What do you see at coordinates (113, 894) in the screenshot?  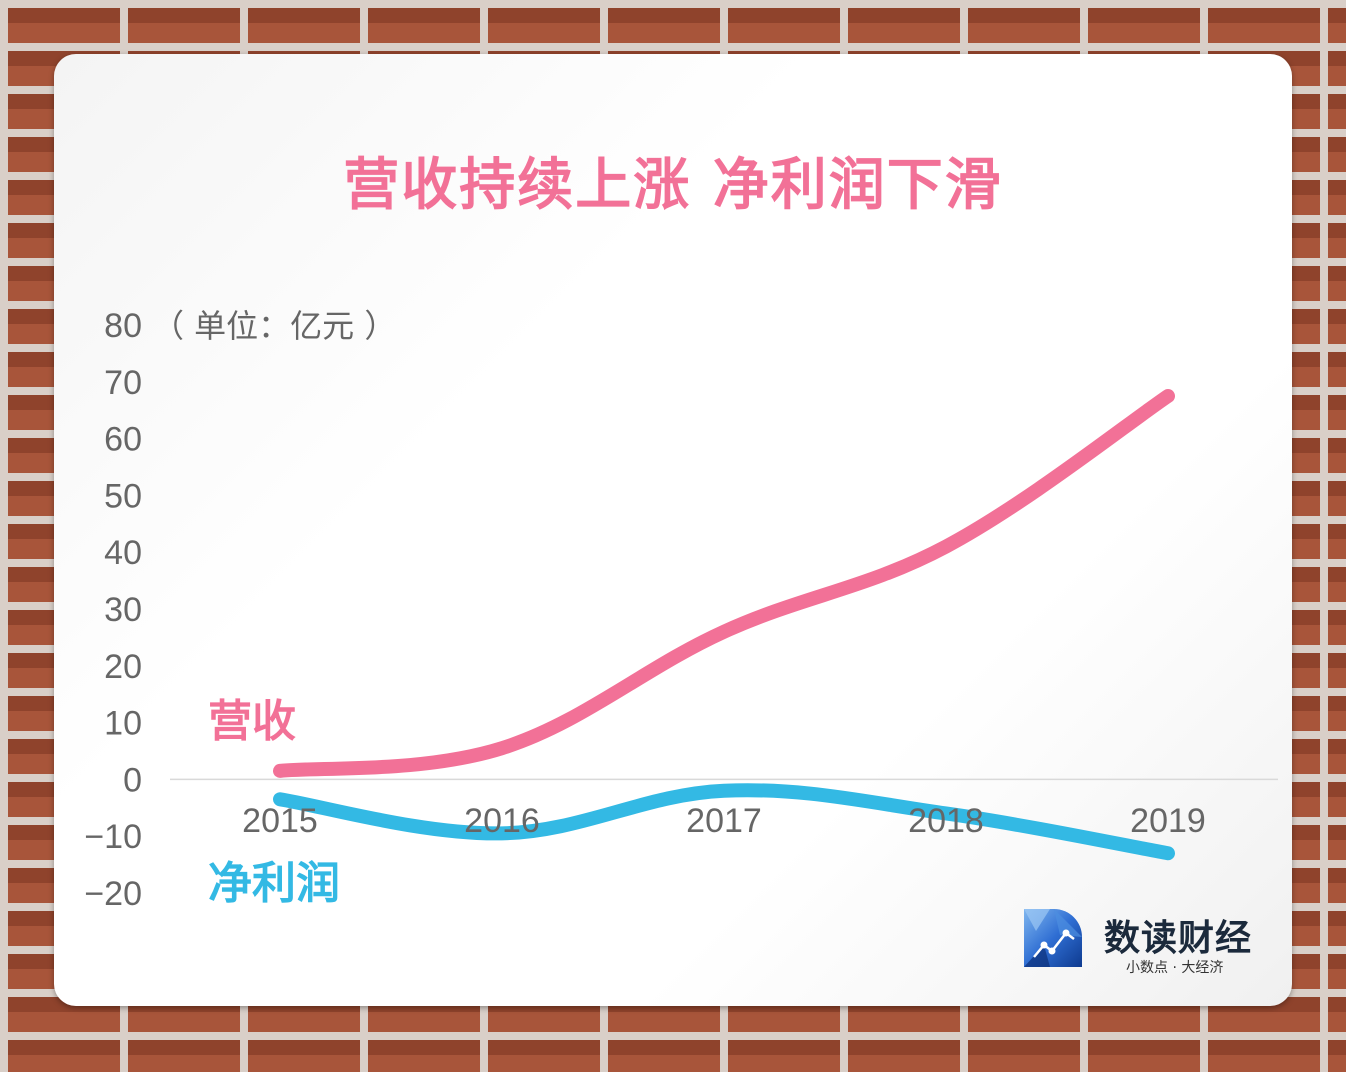 I see `y-tick-label: −20` at bounding box center [113, 894].